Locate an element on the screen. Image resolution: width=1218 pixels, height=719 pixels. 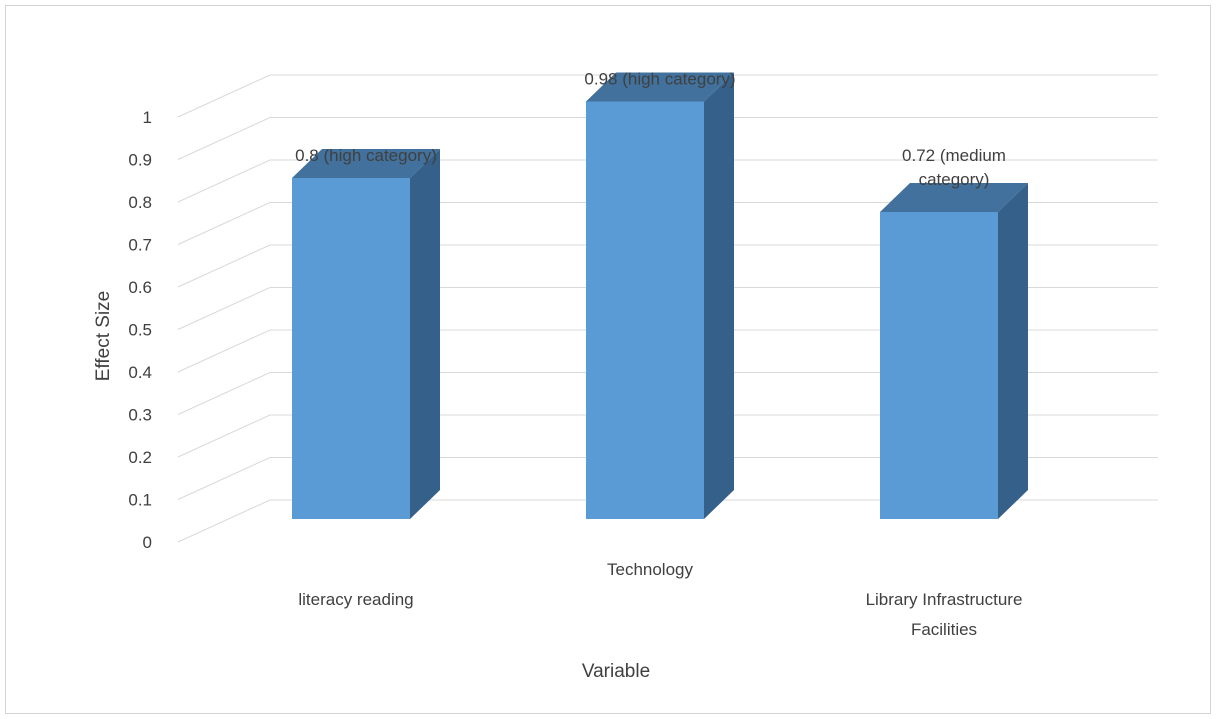
data-label: 0.8 (high category) is located at coordinates (366, 155).